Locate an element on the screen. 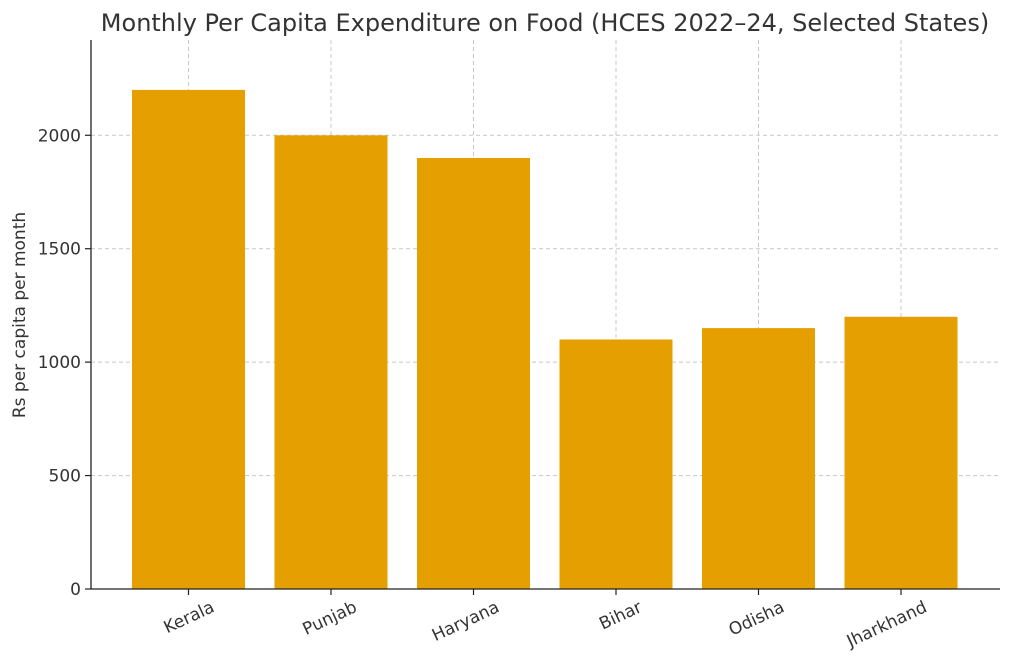  bar-punjab is located at coordinates (331, 362).